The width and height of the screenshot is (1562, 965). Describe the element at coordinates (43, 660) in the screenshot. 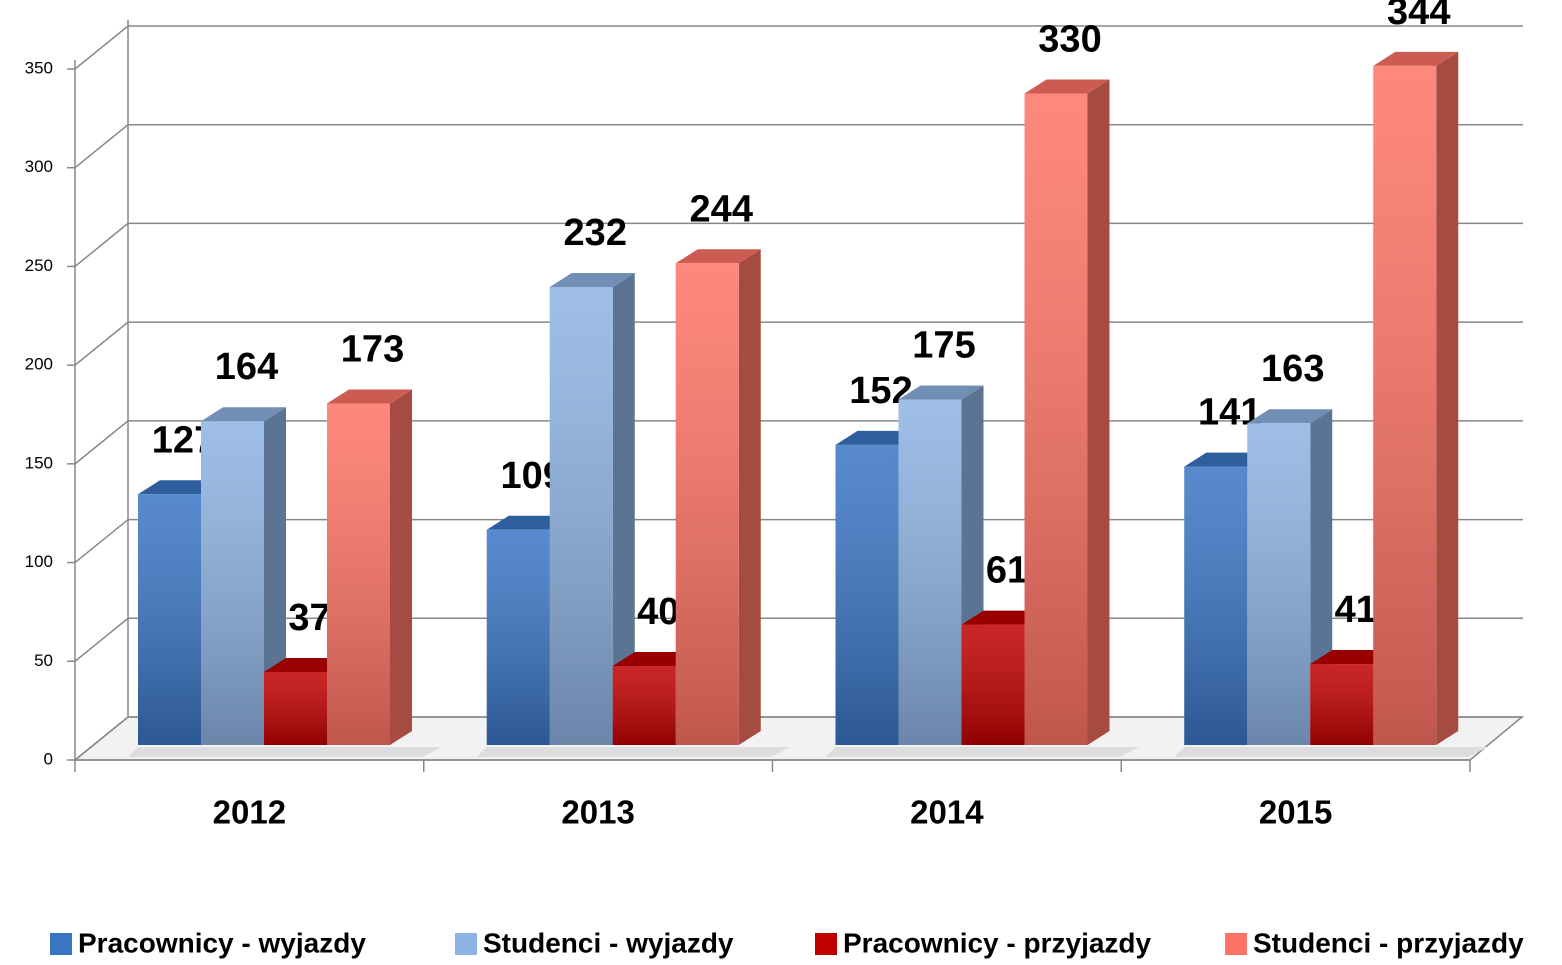

I see `y-tick-label: 50` at that location.